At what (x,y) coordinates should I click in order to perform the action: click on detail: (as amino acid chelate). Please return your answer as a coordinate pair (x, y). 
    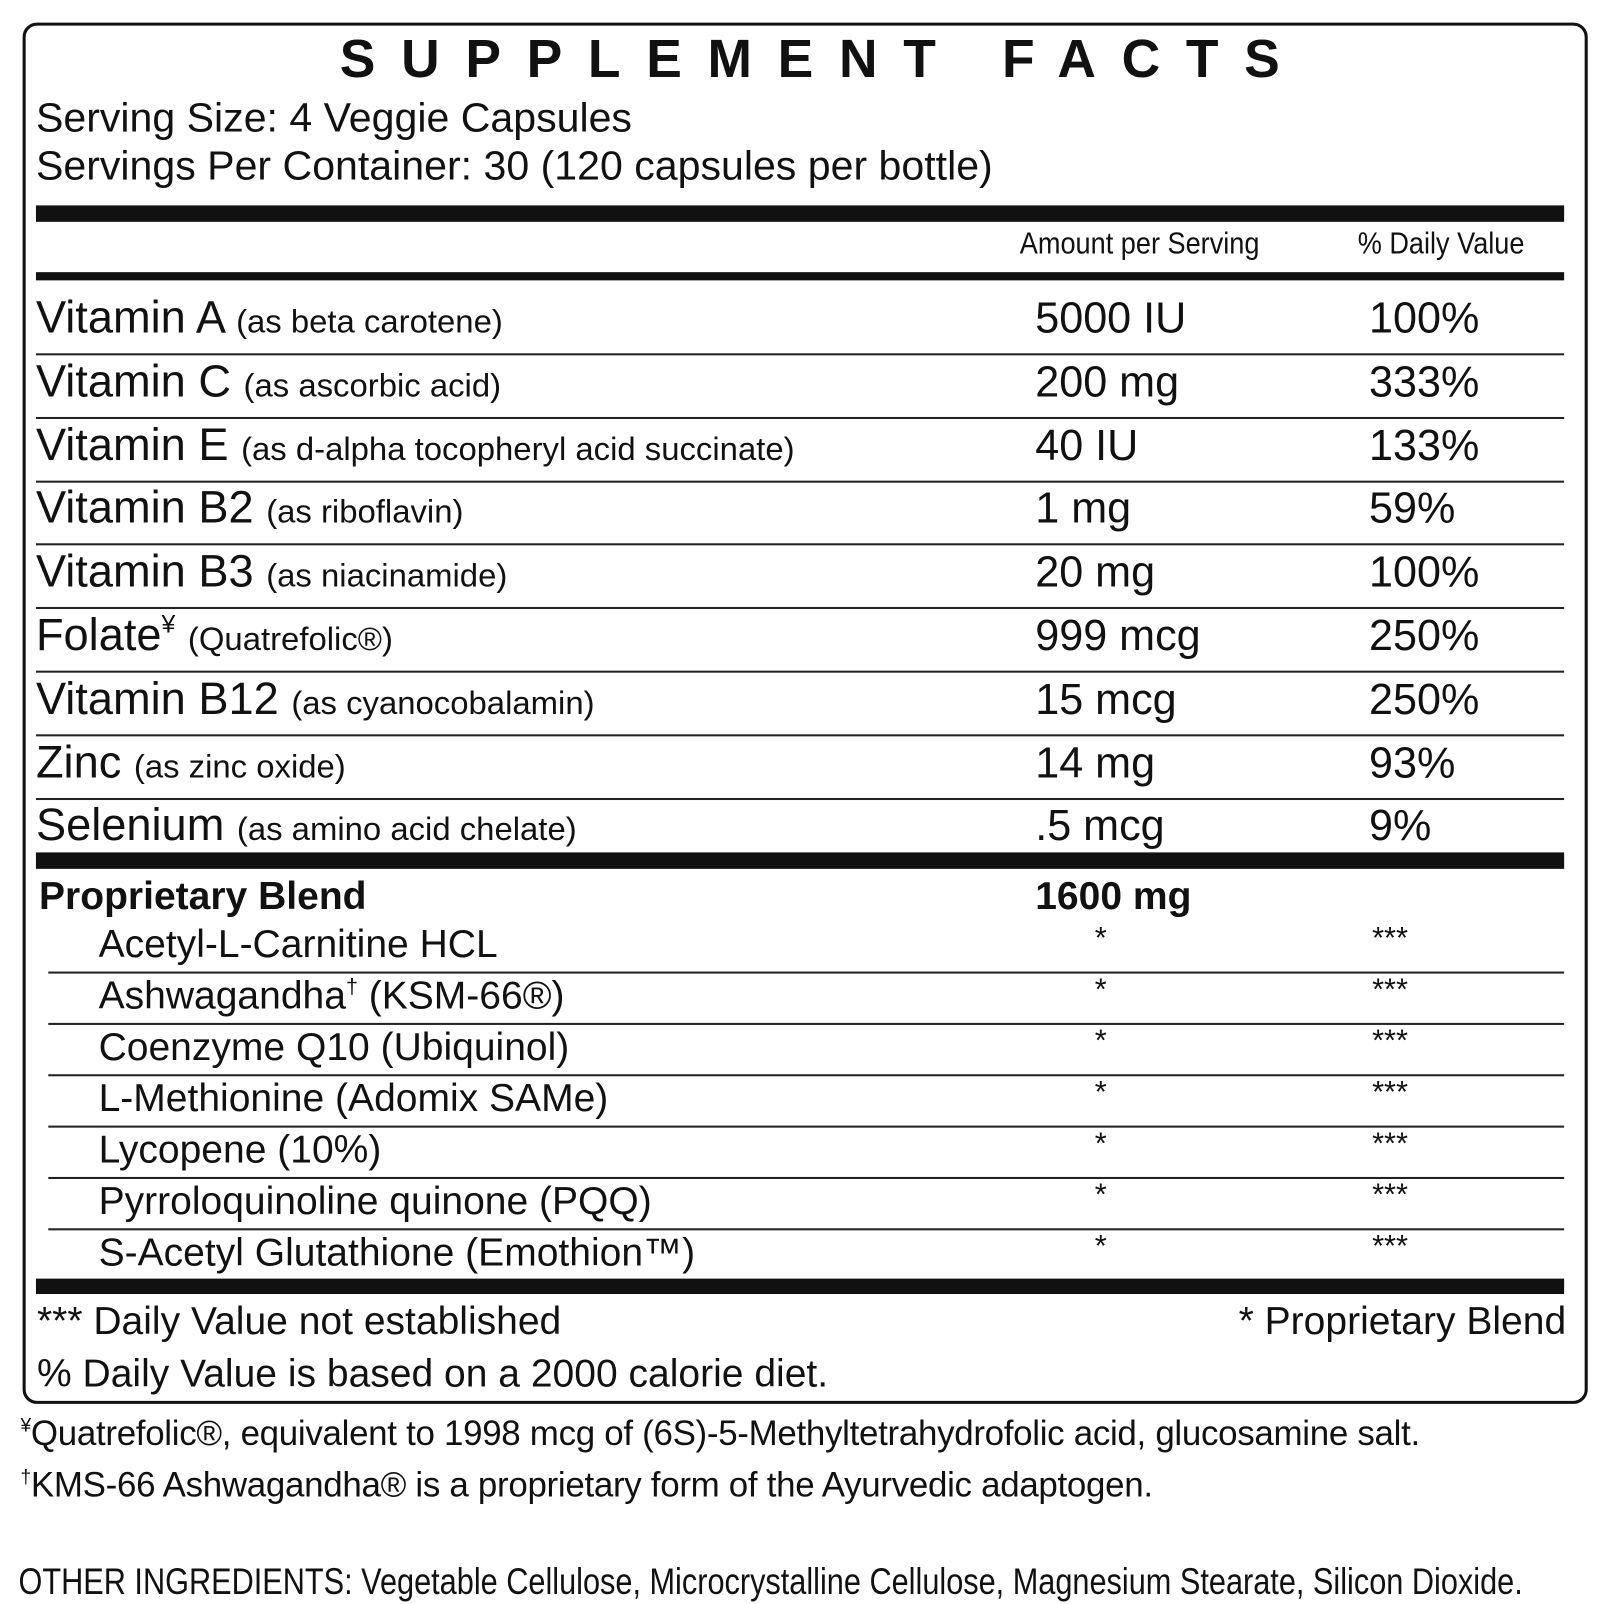
    Looking at the image, I should click on (406, 829).